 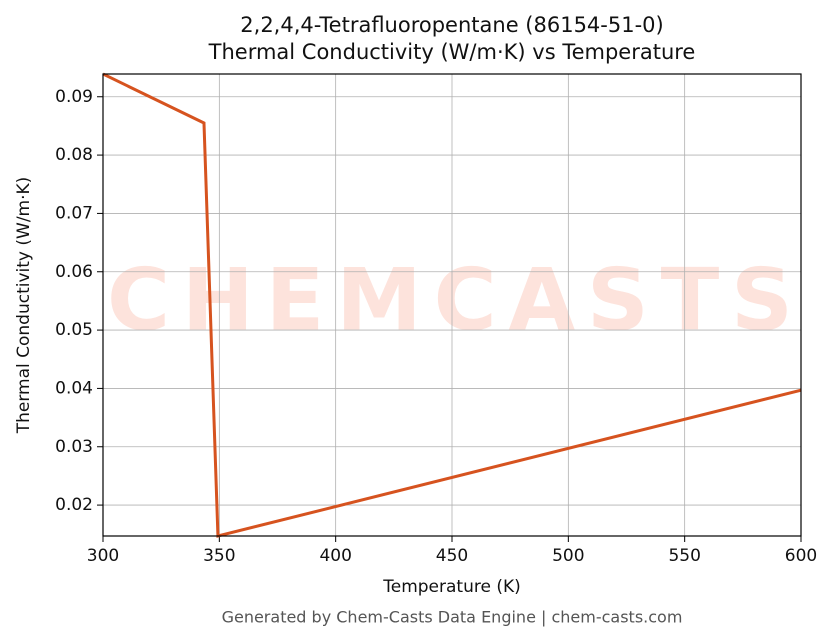 I want to click on x-tick-label: 500, so click(x=568, y=556).